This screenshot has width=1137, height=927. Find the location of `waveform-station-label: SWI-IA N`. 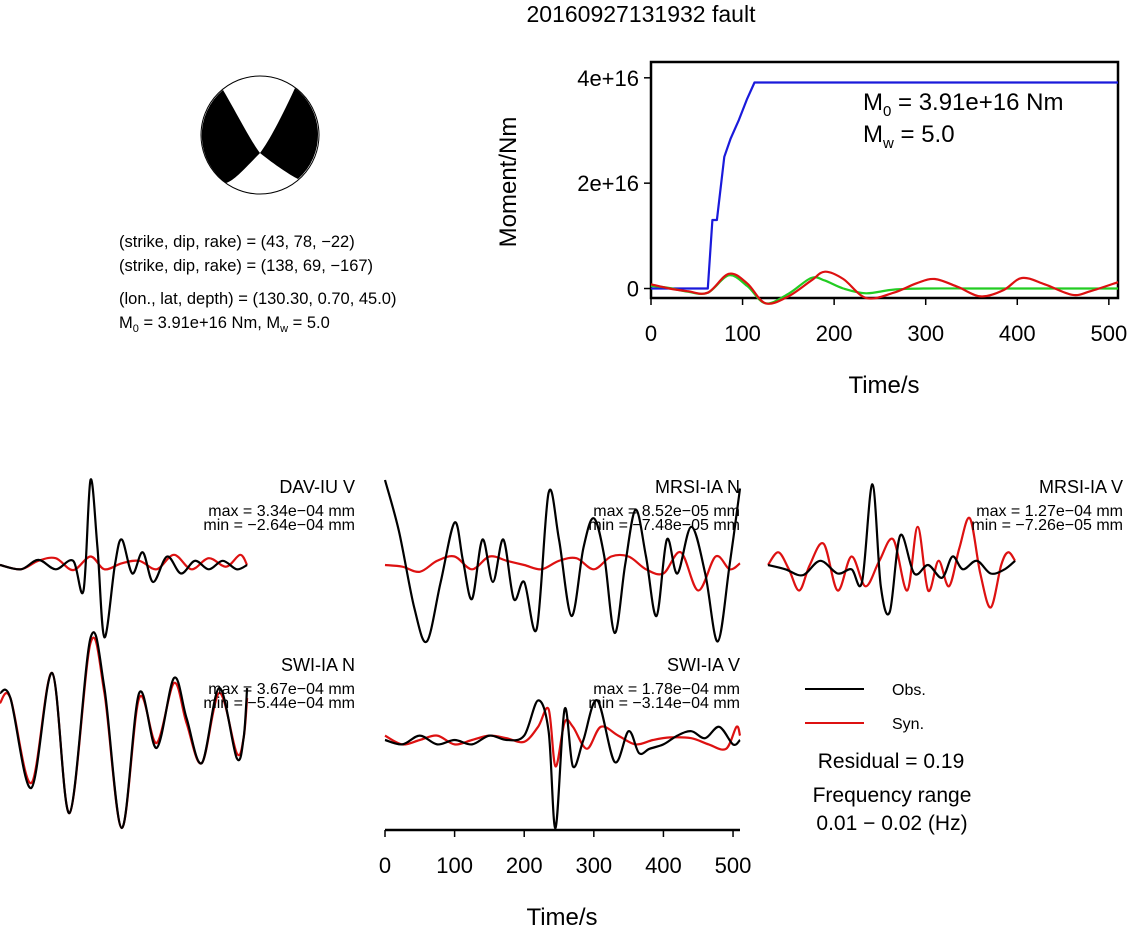

waveform-station-label: SWI-IA N is located at coordinates (318, 665).